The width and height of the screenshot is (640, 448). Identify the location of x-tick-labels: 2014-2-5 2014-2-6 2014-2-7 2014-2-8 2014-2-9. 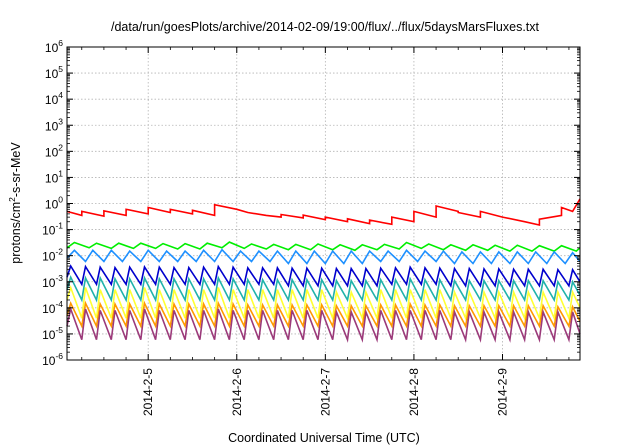
(325, 392).